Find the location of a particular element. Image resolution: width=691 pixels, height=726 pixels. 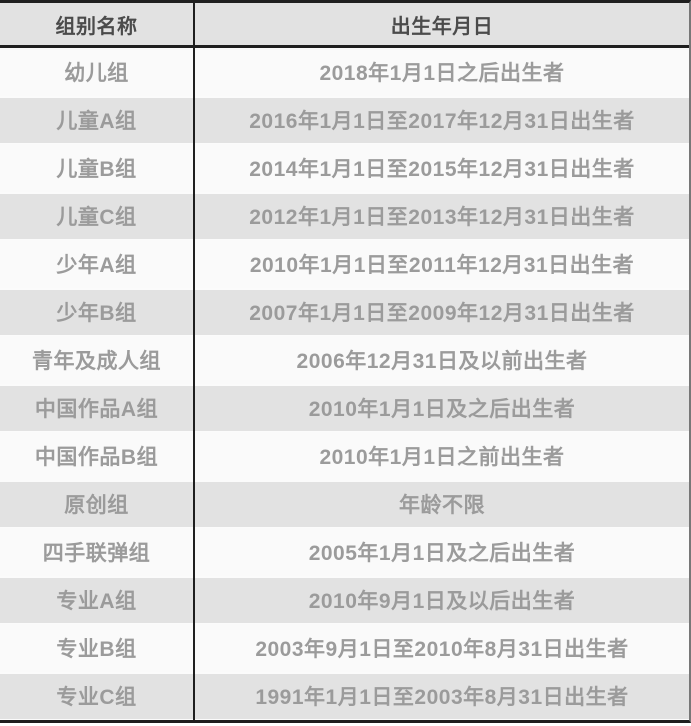

birth-date-cell: 2010年9月1日及以后出生者 is located at coordinates (441, 600).